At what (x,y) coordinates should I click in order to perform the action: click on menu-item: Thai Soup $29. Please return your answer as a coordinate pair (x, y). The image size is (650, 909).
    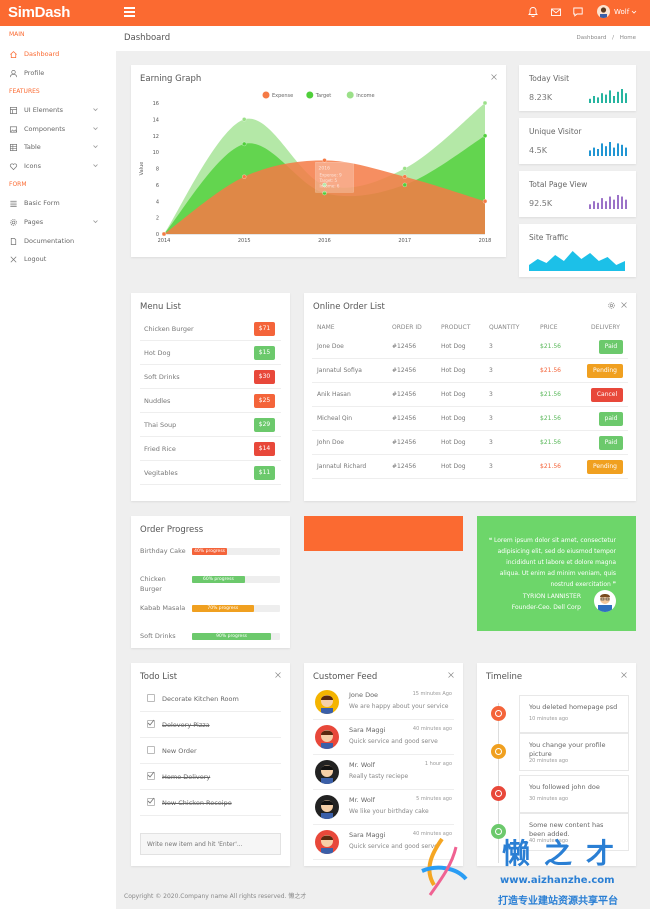
    Looking at the image, I should click on (210, 425).